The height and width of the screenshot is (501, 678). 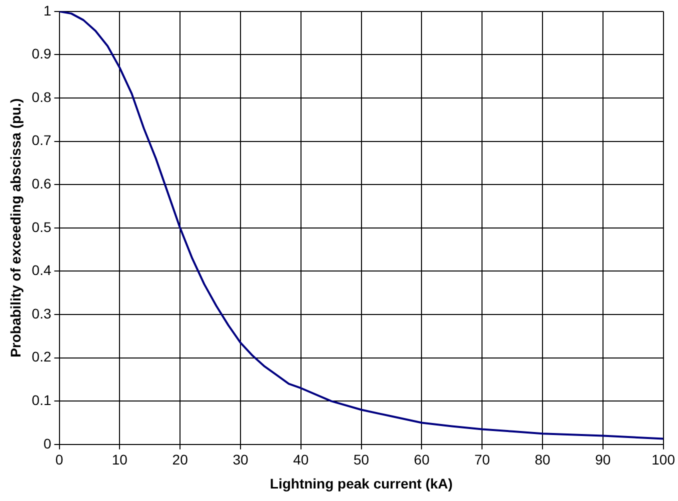 I want to click on x-tick-label: 20, so click(x=180, y=460).